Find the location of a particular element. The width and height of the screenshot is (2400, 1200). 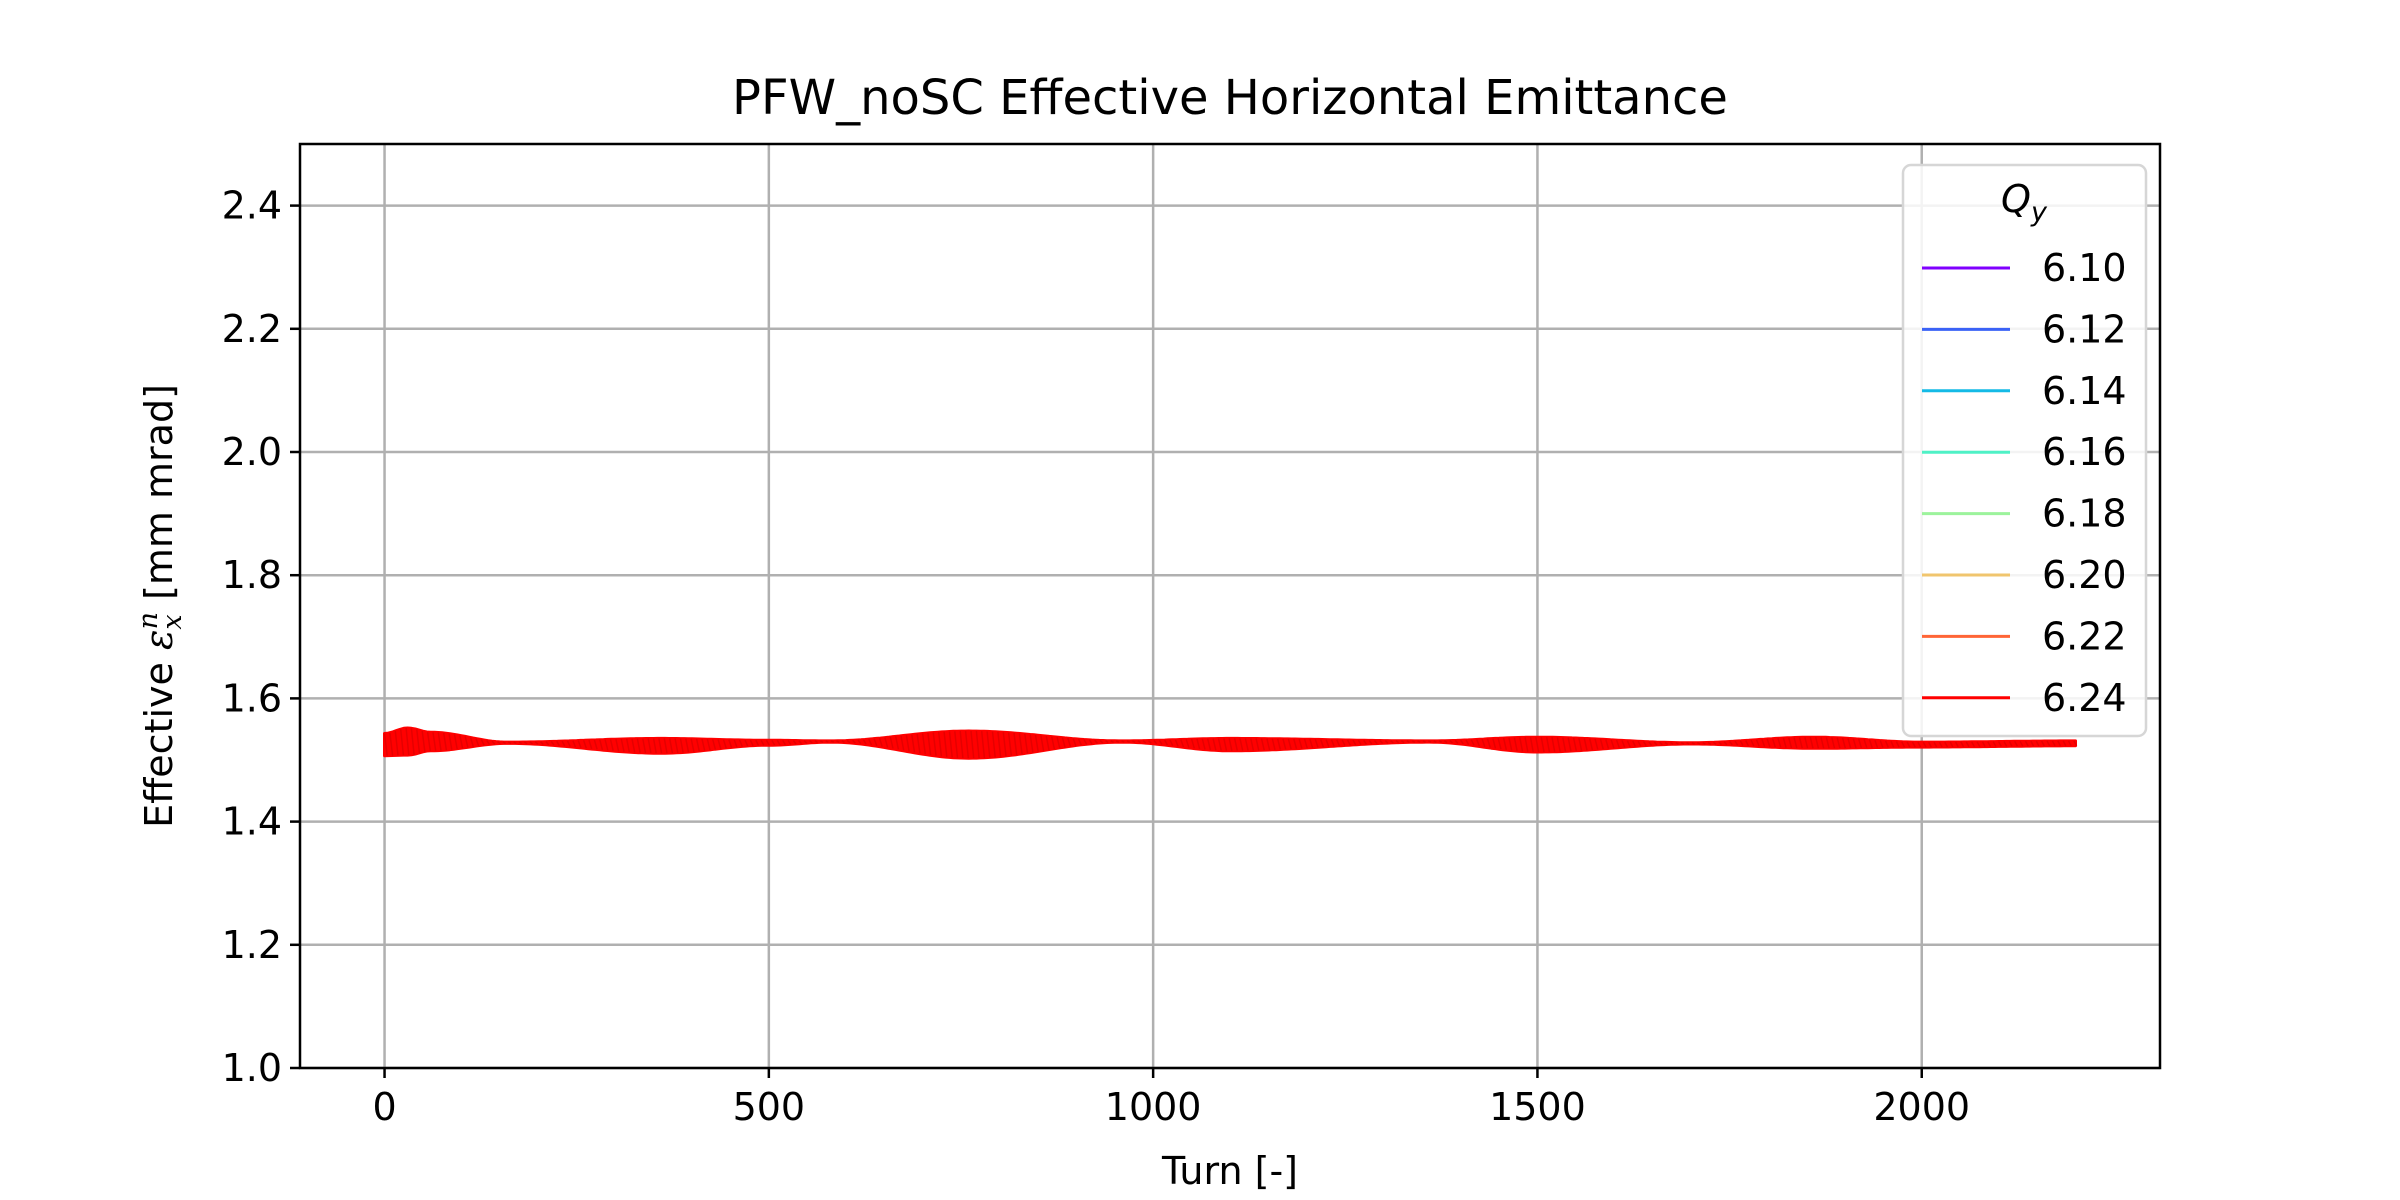

y-axis-label-subscript: x is located at coordinates (172, 621).